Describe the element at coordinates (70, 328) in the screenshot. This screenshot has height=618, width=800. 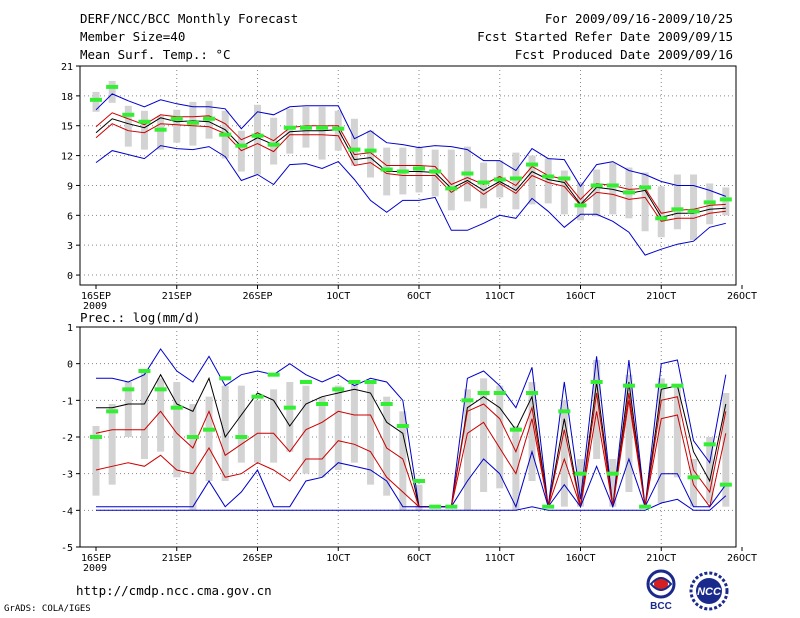
I see `prec-y-tick-label: 1` at that location.